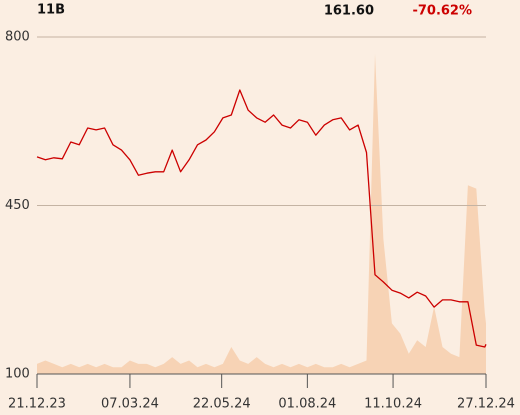 This screenshot has height=415, width=520. I want to click on y-tick-label: 450, so click(17, 205).